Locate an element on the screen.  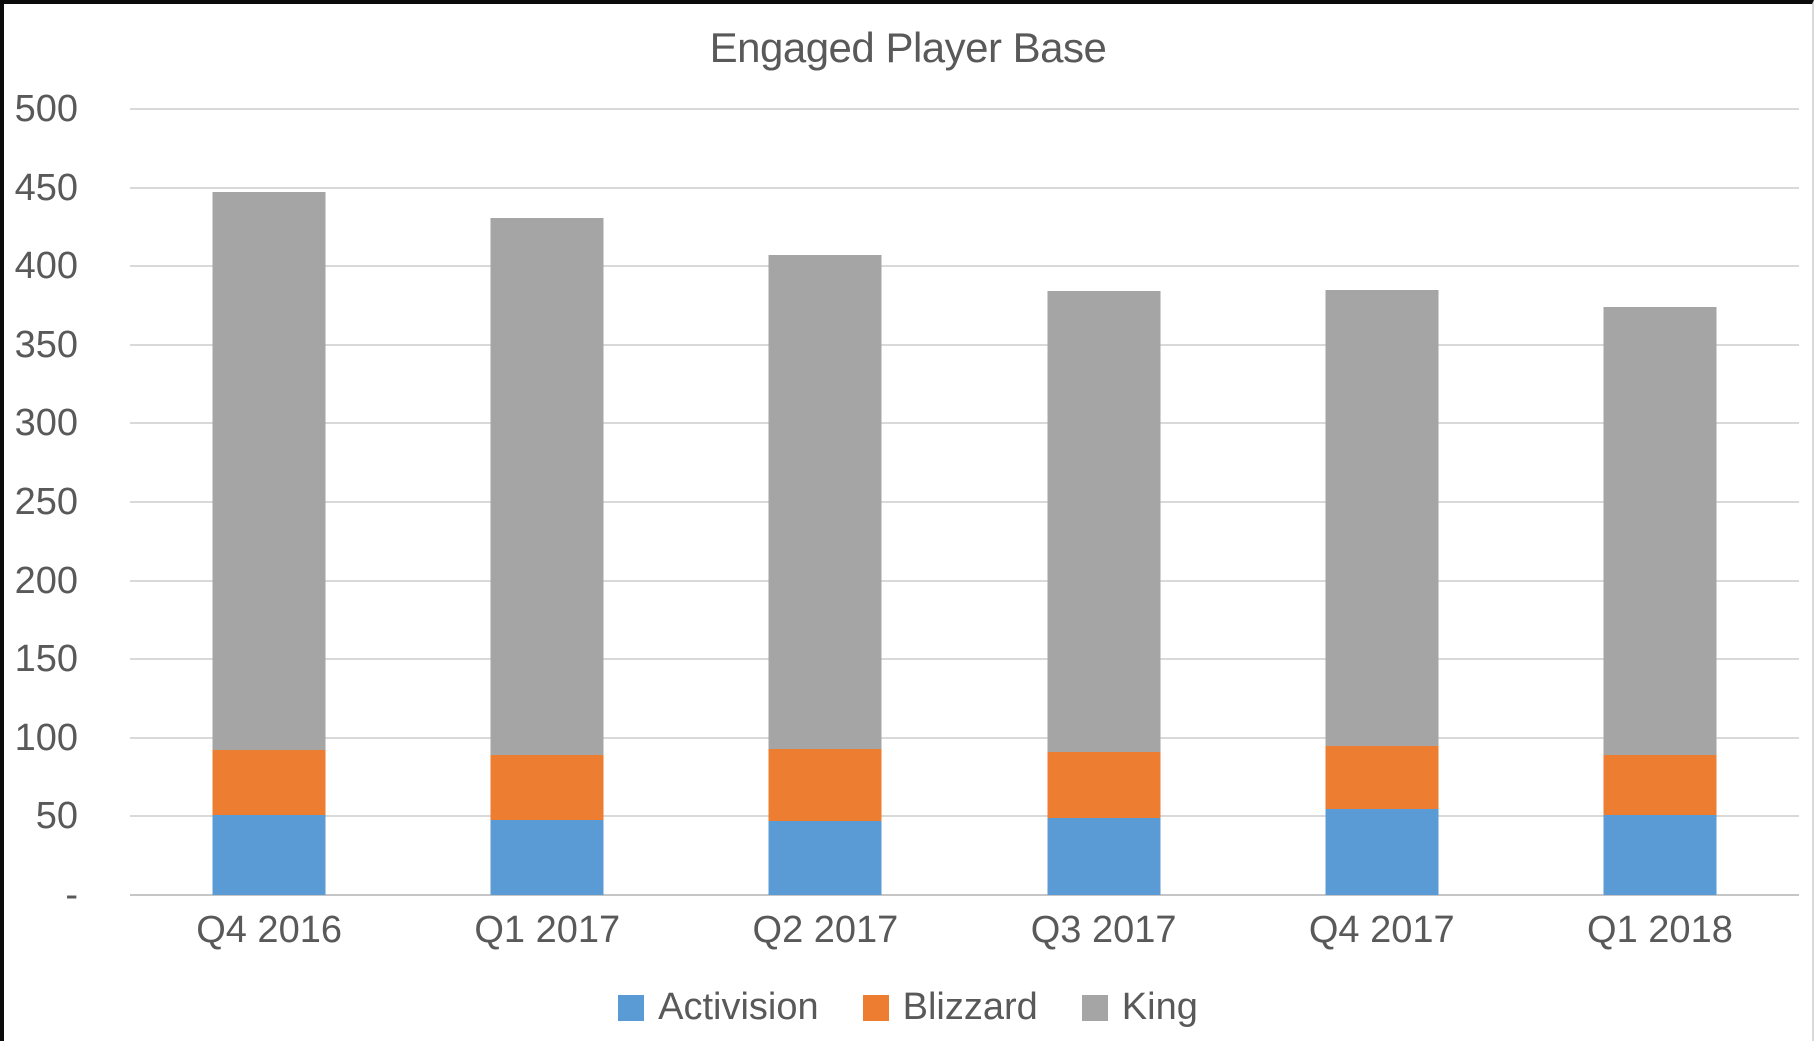
segment-blizzard-q1-2018 is located at coordinates (1660, 785).